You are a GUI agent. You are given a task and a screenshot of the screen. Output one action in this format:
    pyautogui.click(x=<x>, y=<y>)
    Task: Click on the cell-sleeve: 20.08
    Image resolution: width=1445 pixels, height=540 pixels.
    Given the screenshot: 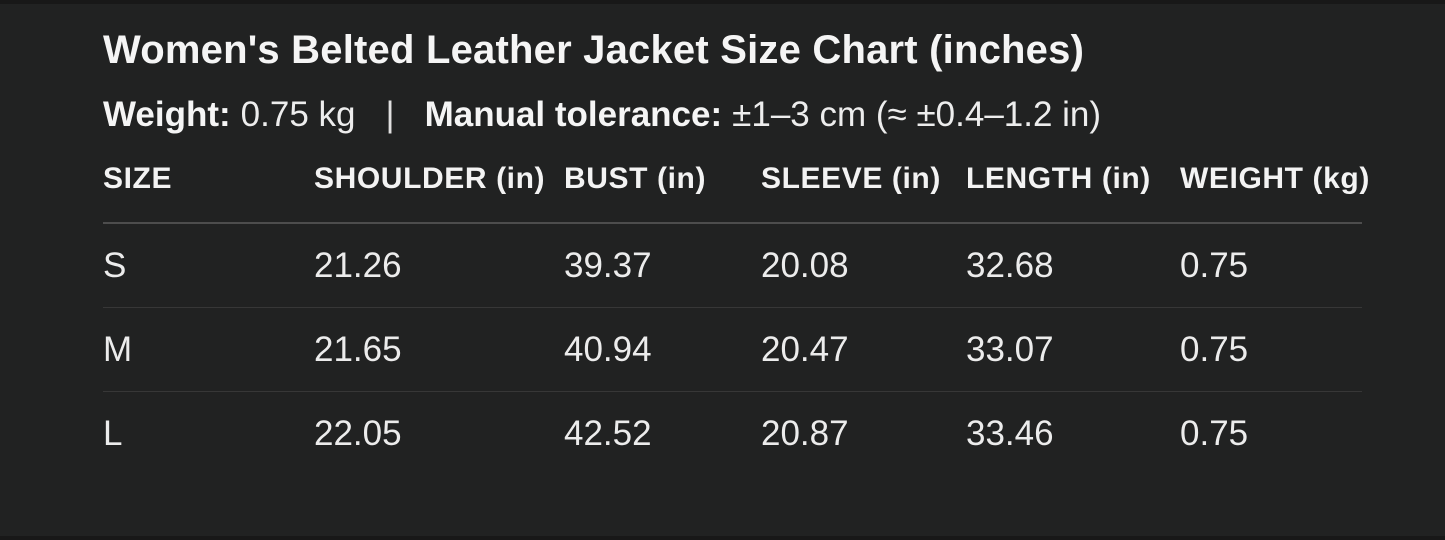 What is the action you would take?
    pyautogui.click(x=863, y=265)
    